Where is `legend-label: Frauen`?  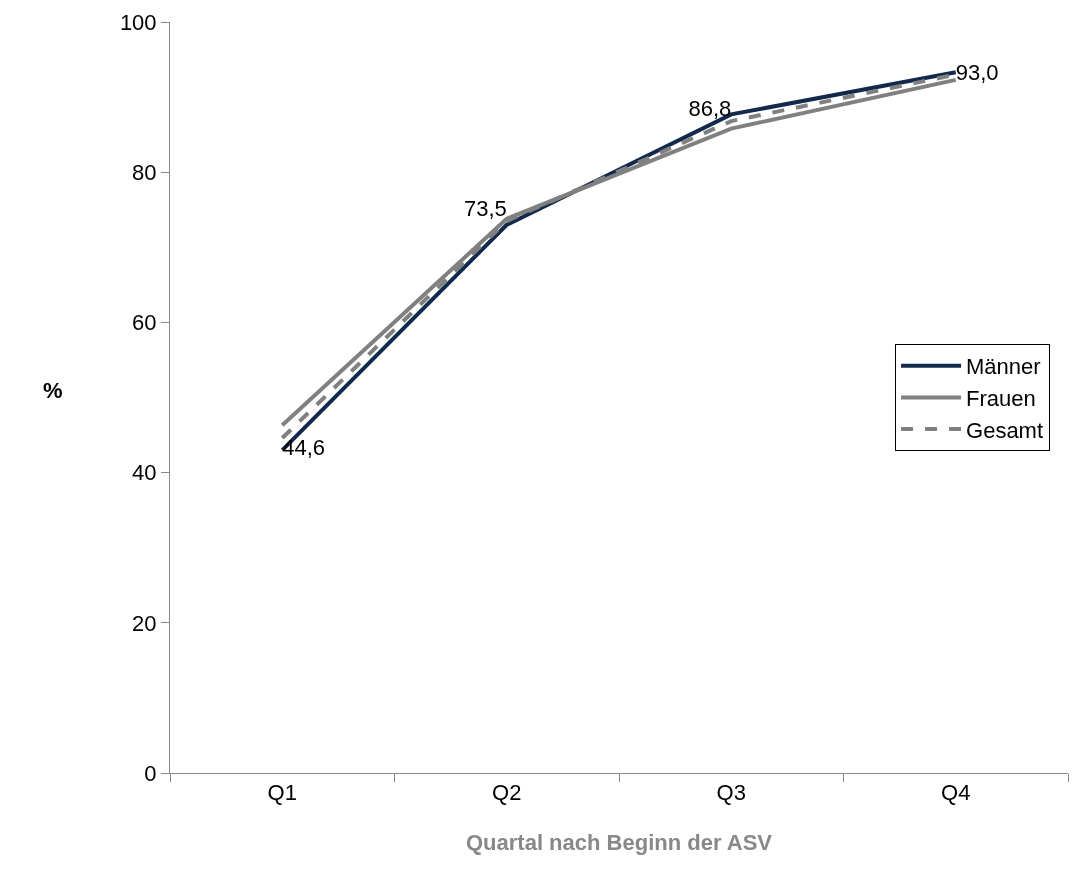 legend-label: Frauen is located at coordinates (1001, 398).